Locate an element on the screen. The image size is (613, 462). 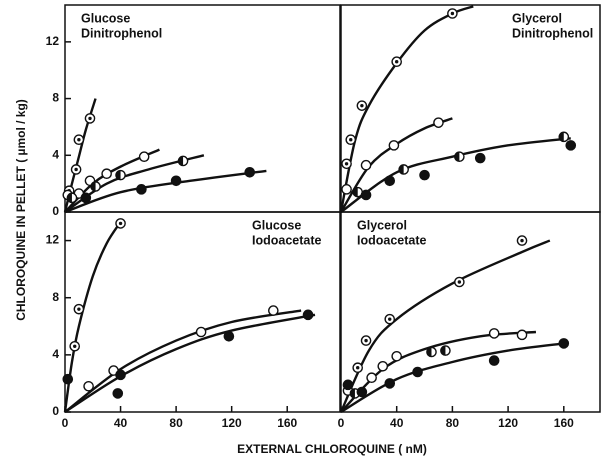
y-tick-label: 12 is located at coordinates (53, 41).